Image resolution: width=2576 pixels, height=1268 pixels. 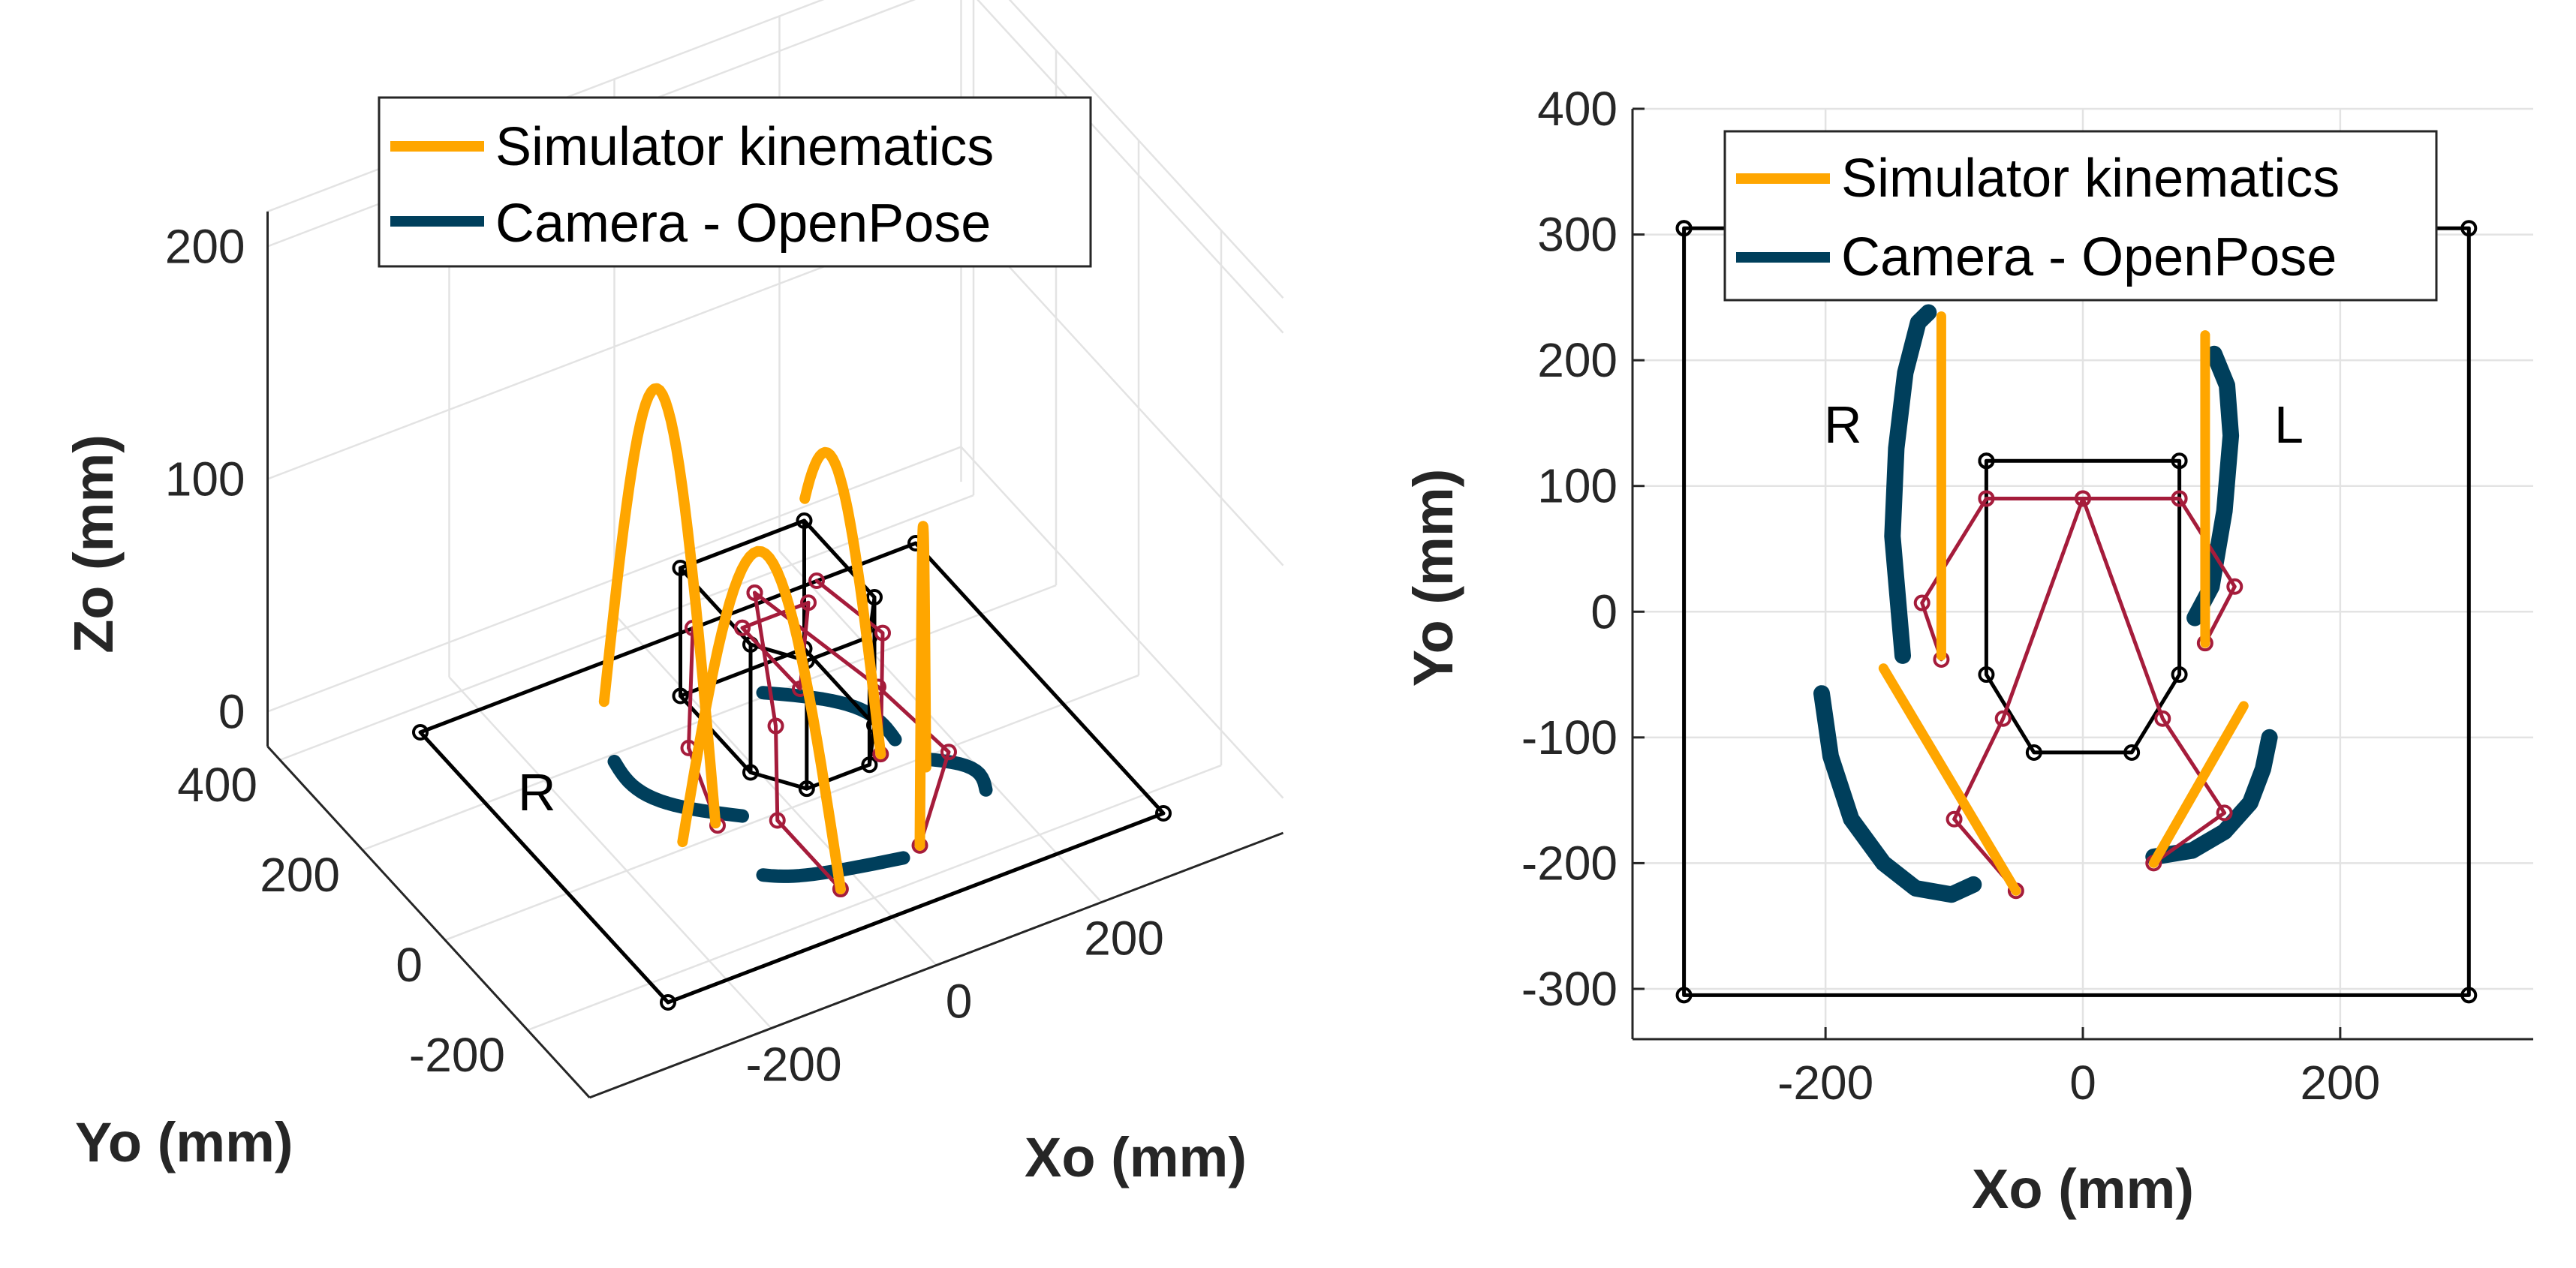 What do you see at coordinates (205, 479) in the screenshot?
I see `left-ztick-label: 100` at bounding box center [205, 479].